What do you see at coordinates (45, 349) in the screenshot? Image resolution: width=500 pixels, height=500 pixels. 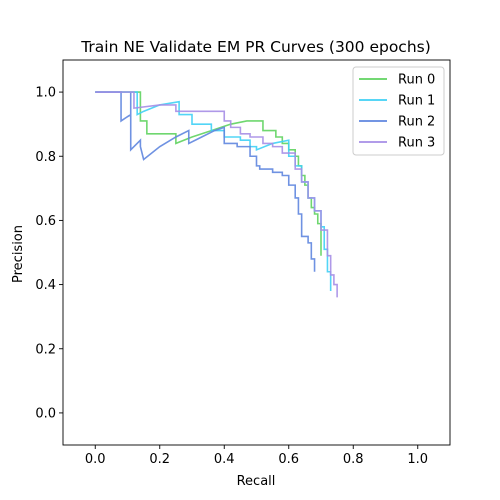 I see `y-tick-label: 0.2` at bounding box center [45, 349].